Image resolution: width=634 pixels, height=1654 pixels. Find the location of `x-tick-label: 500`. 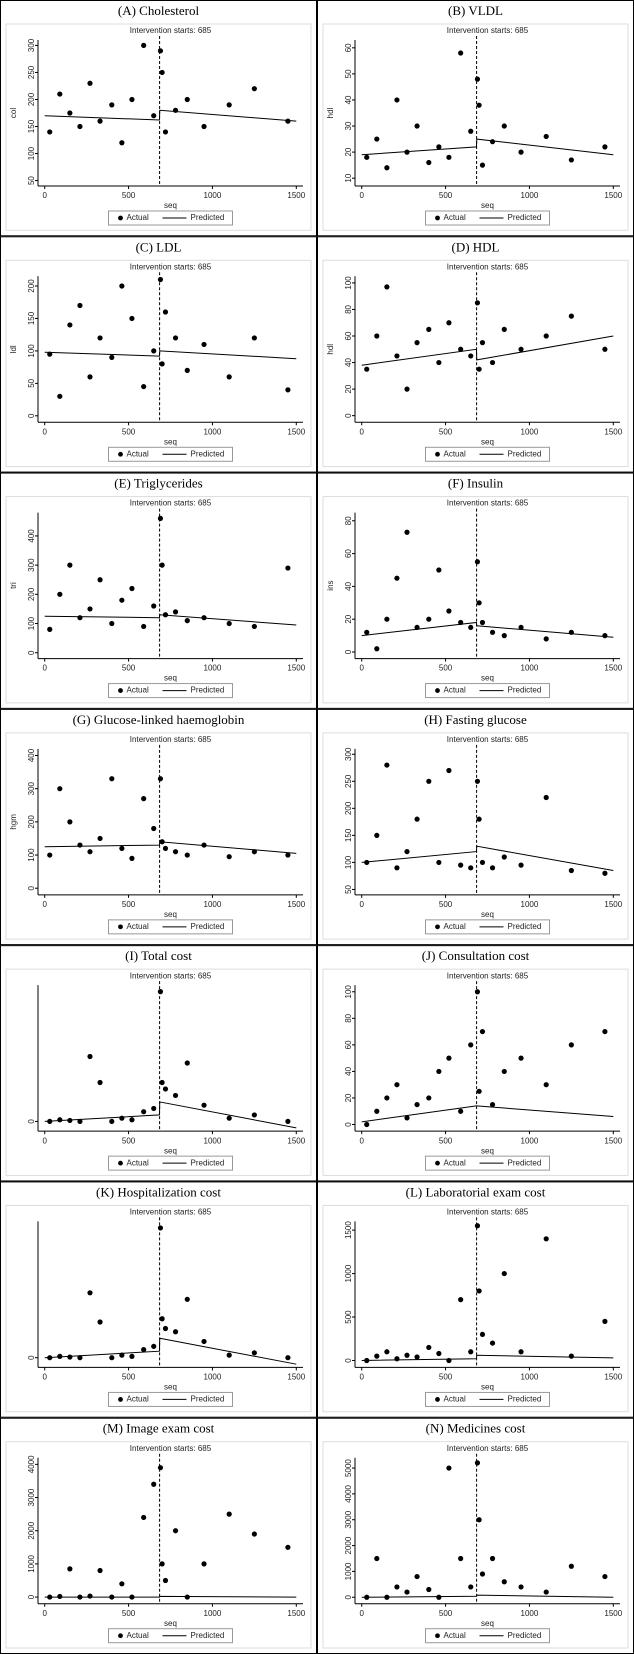

x-tick-label: 500 is located at coordinates (446, 1613).